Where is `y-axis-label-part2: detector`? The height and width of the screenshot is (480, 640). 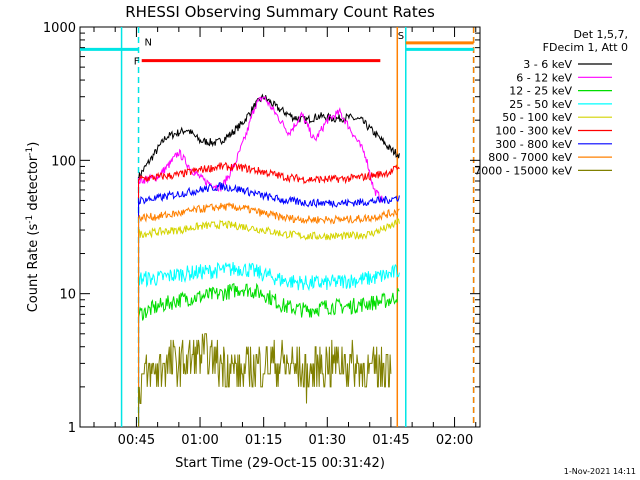 y-axis-label-part2: detector is located at coordinates (33, 185).